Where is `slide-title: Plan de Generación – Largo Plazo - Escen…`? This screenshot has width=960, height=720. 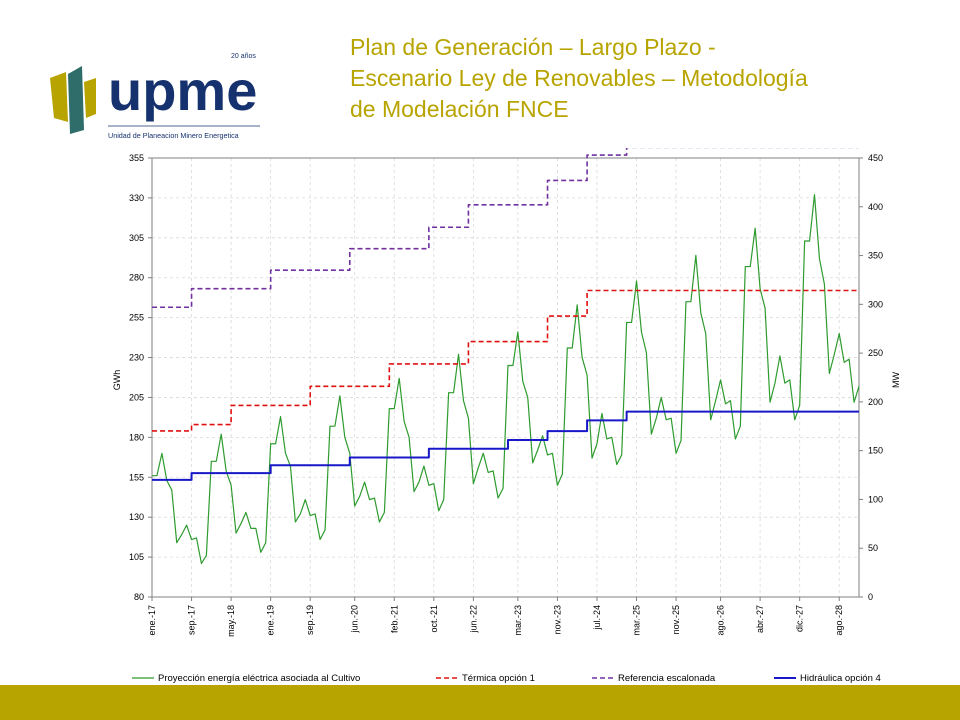
slide-title: Plan de Generación – Largo Plazo - Escen… is located at coordinates (645, 78).